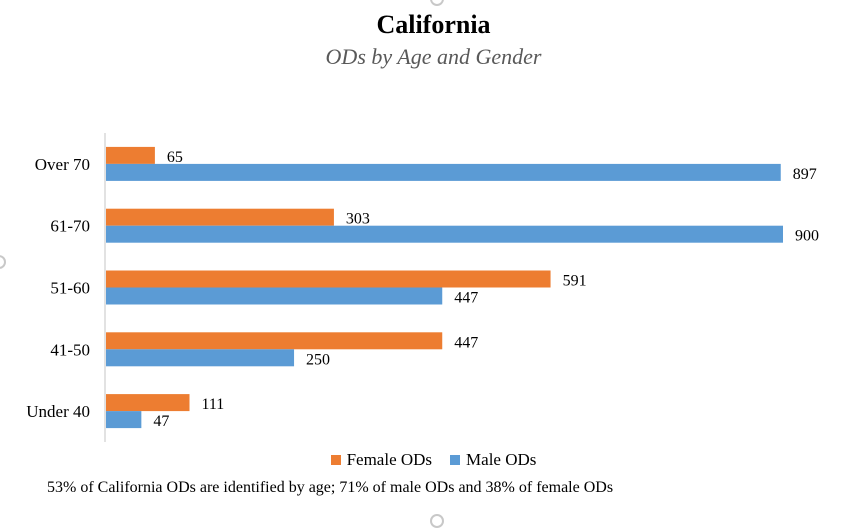  Describe the element at coordinates (389, 459) in the screenshot. I see `legend-label-female: Female ODs` at that location.